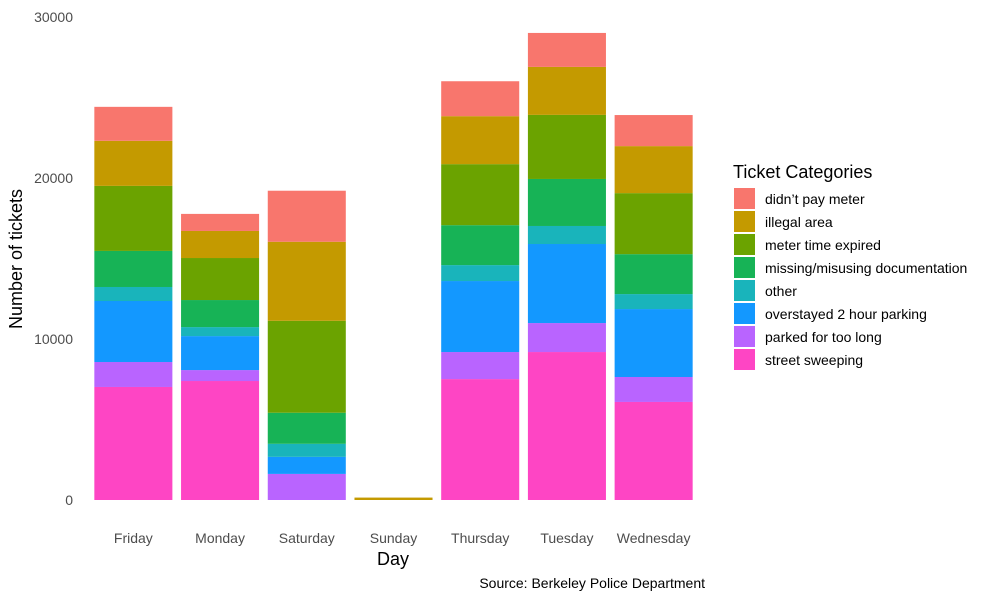 This screenshot has height=600, width=1000. What do you see at coordinates (220, 538) in the screenshot?
I see `x-tick-label: Monday` at bounding box center [220, 538].